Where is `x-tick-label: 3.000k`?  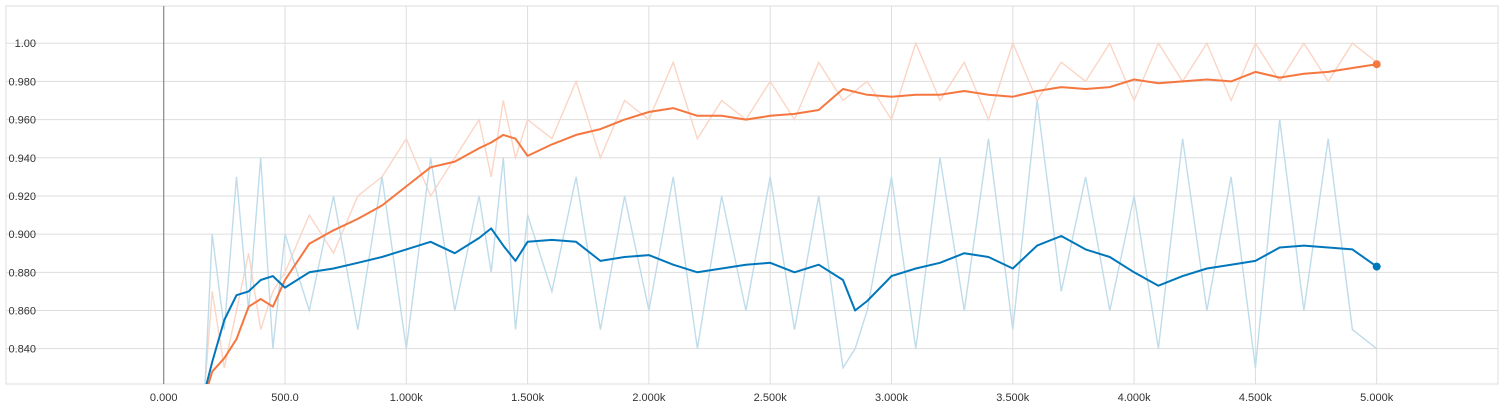
x-tick-label: 3.000k is located at coordinates (892, 398).